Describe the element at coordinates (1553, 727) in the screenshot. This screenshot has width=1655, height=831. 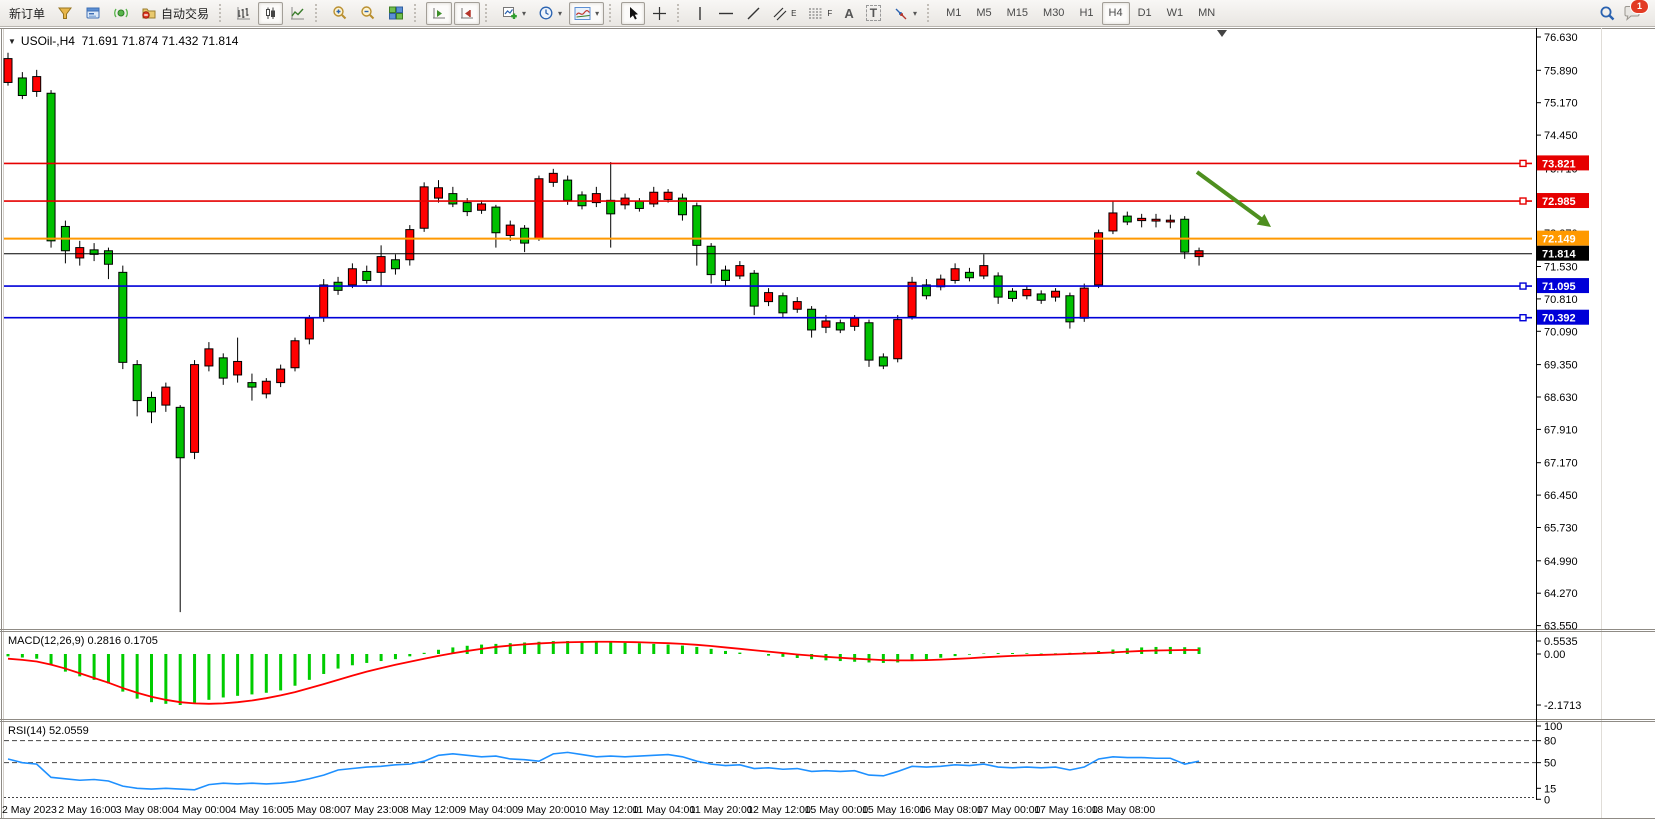
I see `rsi-axis-label: 100` at that location.